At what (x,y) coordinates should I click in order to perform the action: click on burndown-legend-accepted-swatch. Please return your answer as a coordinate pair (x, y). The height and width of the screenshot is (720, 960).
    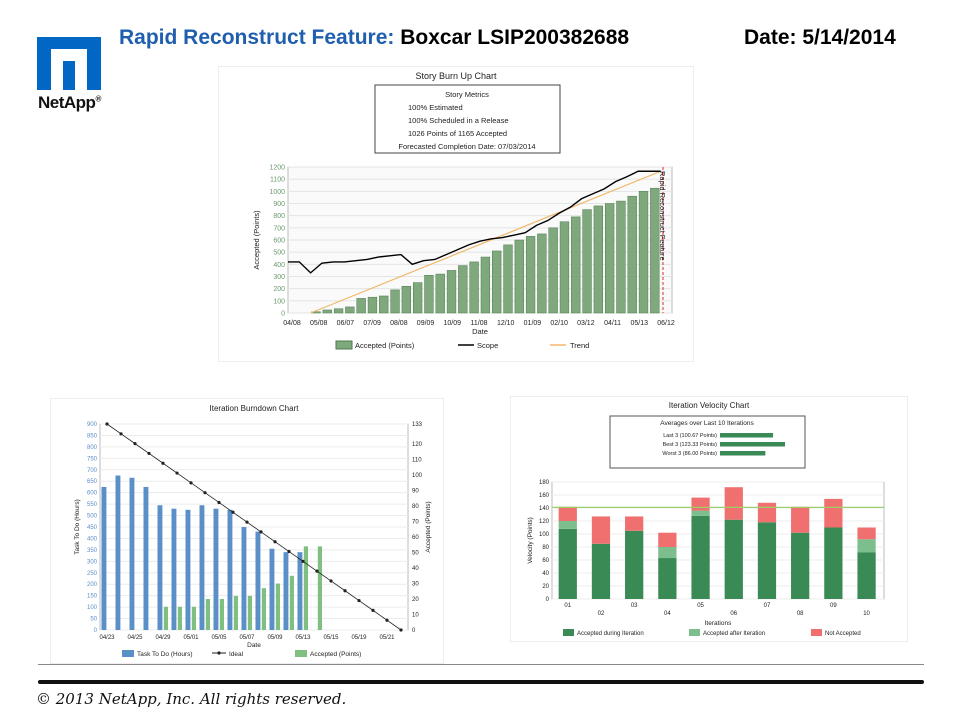
    Looking at the image, I should click on (301, 653).